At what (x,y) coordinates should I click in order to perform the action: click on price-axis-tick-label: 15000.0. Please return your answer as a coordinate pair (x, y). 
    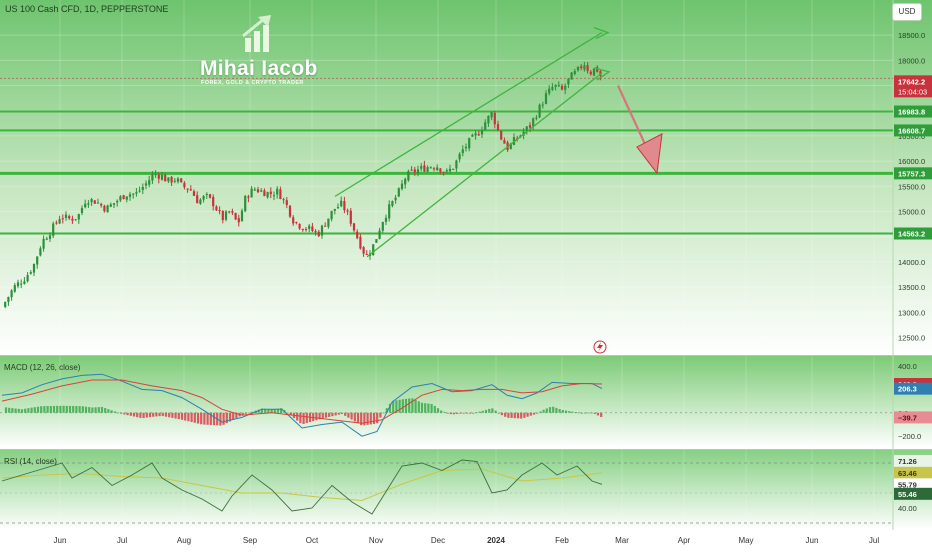
    Looking at the image, I should click on (911, 211).